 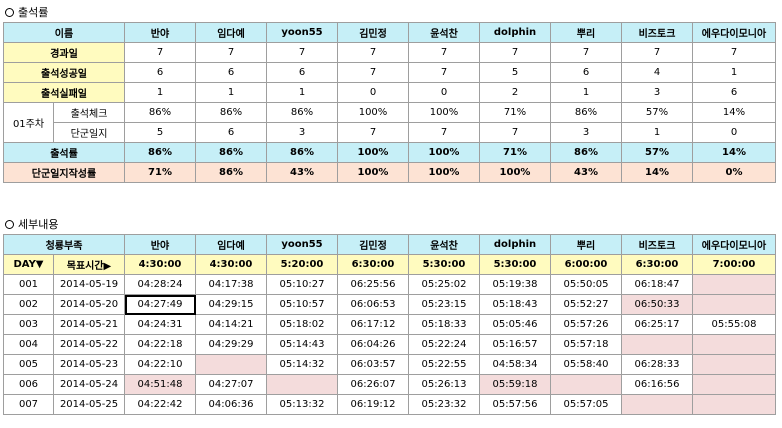 I want to click on day-cell: 004, so click(x=28, y=344).